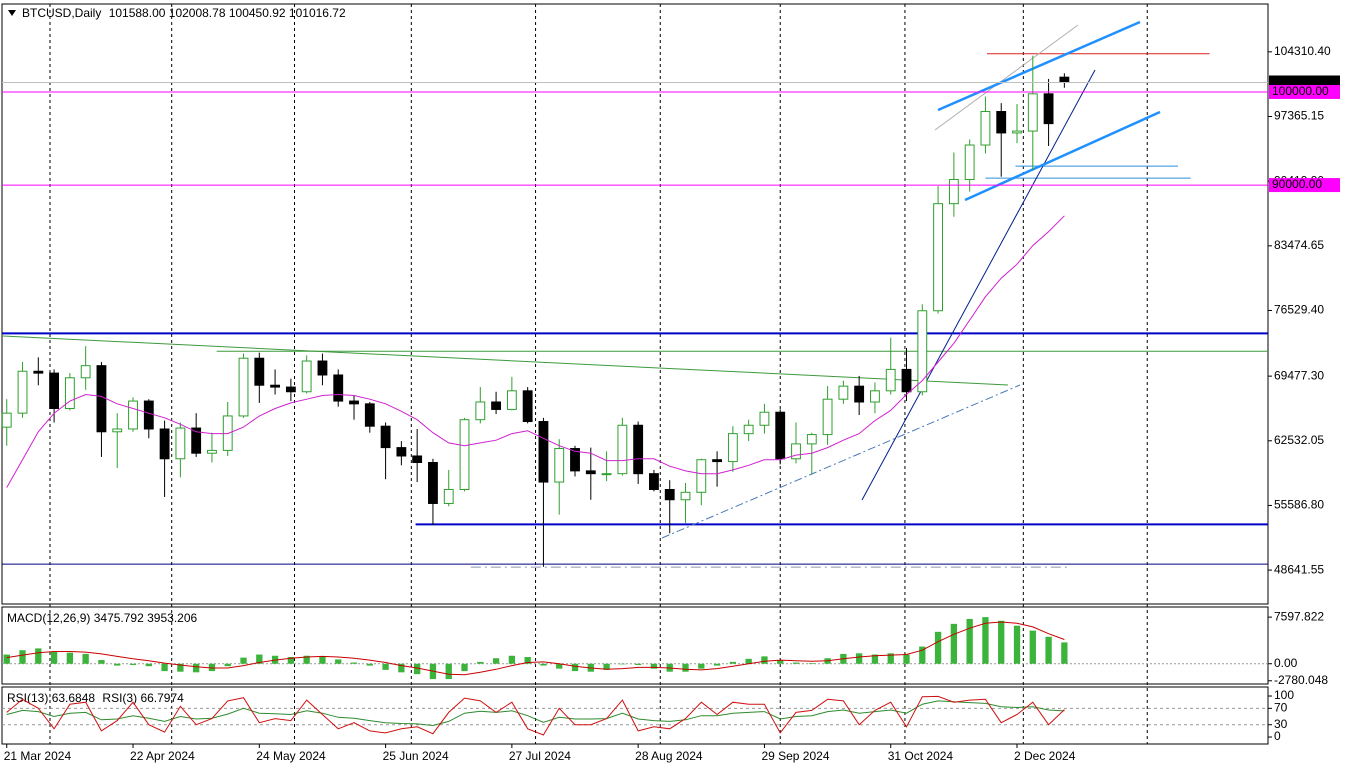 The height and width of the screenshot is (771, 1356). I want to click on y-tick-label: 104310.40, so click(1302, 51).